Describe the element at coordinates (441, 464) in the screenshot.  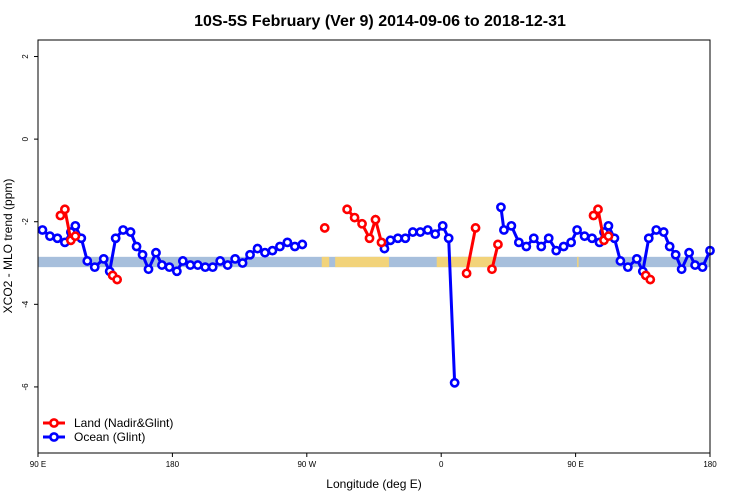
I see `x-tick-label: 0` at that location.